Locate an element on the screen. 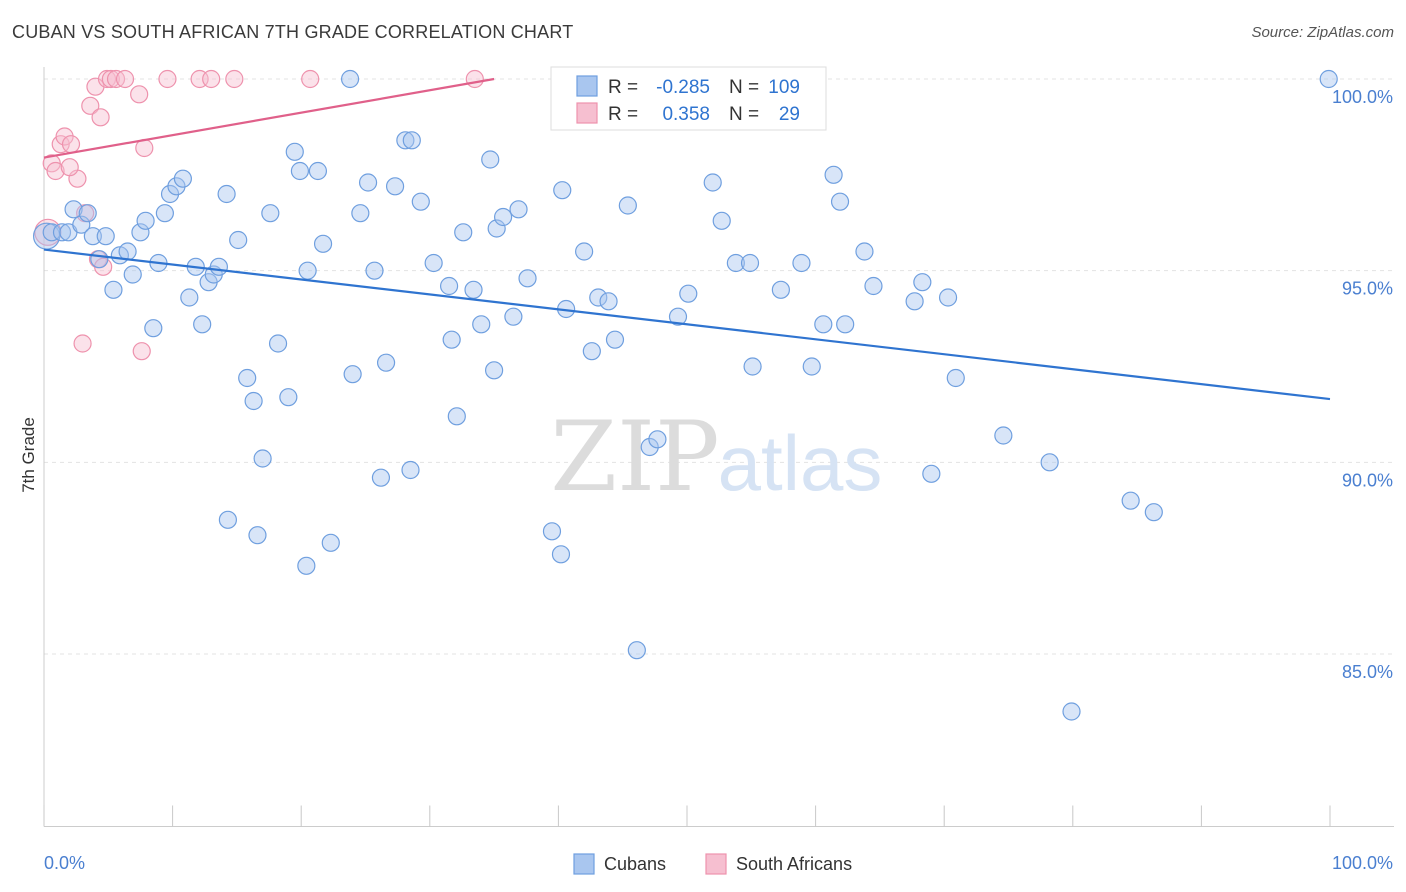 Image resolution: width=1406 pixels, height=892 pixels. bottom-legend-swatch-south-africans is located at coordinates (716, 864).